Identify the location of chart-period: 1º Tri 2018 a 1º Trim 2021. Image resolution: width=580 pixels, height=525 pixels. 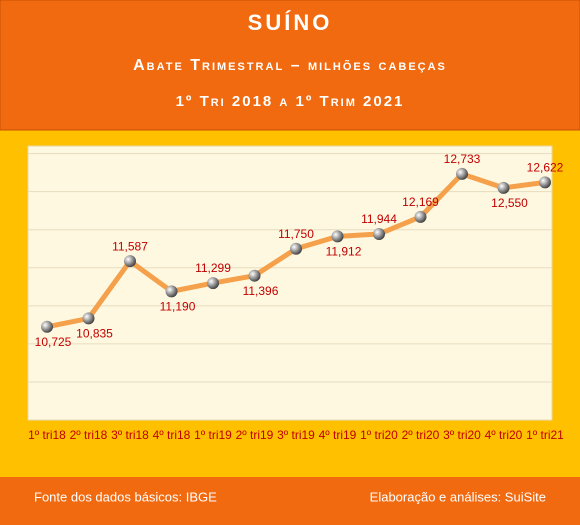
(290, 101).